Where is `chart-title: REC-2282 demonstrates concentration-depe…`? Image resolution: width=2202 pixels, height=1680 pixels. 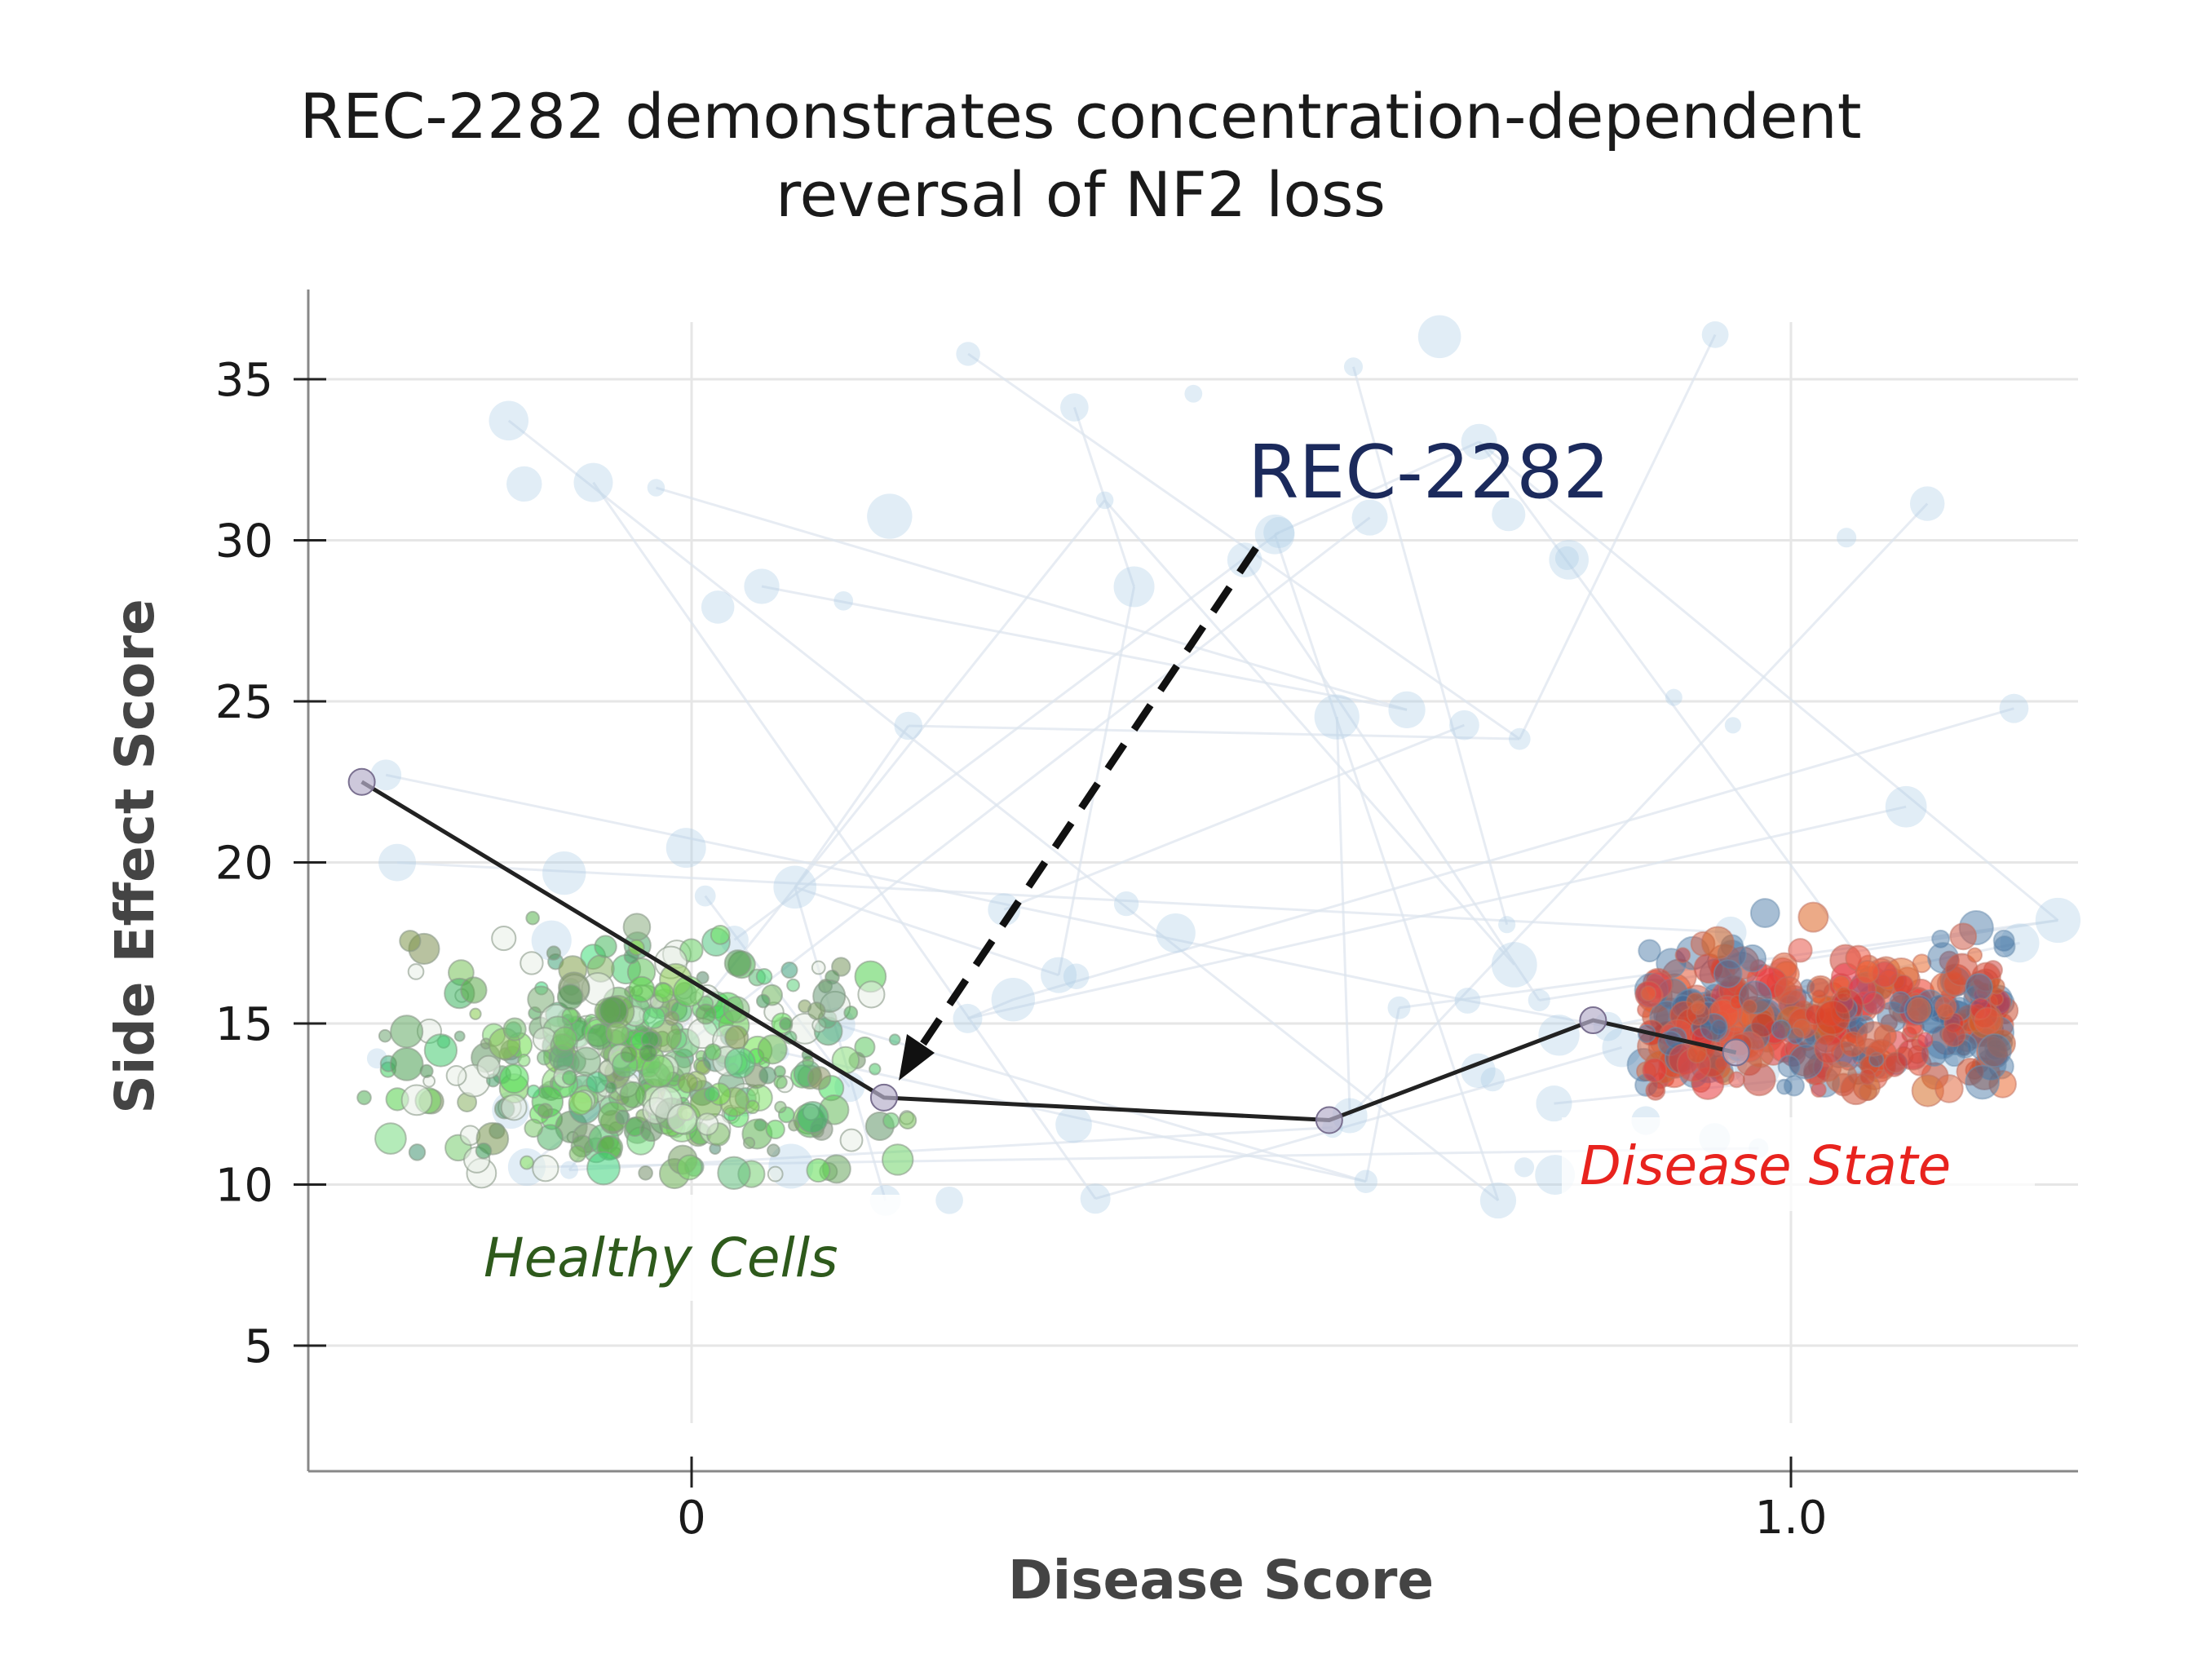 chart-title: REC-2282 demonstrates concentration-depe… is located at coordinates (1080, 155).